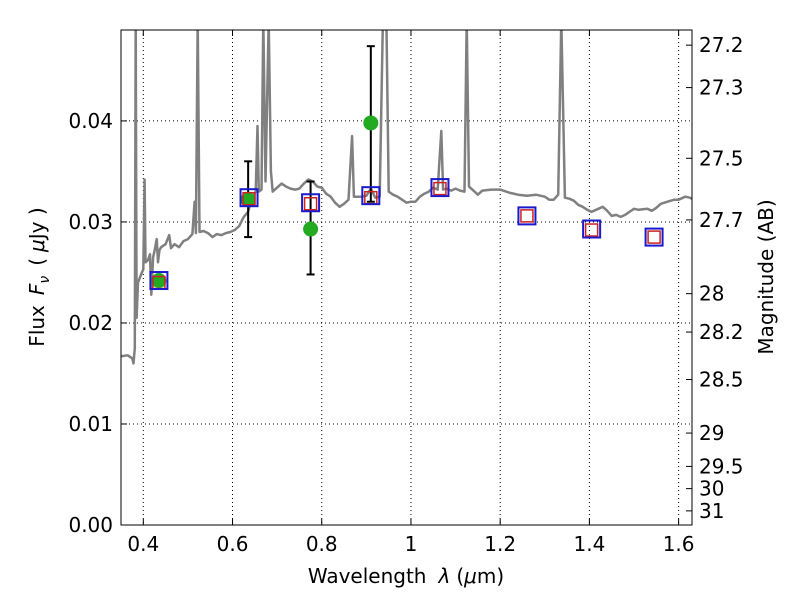 Image resolution: width=800 pixels, height=600 pixels. Describe the element at coordinates (90, 323) in the screenshot. I see `y-tick-label: 0.02` at that location.